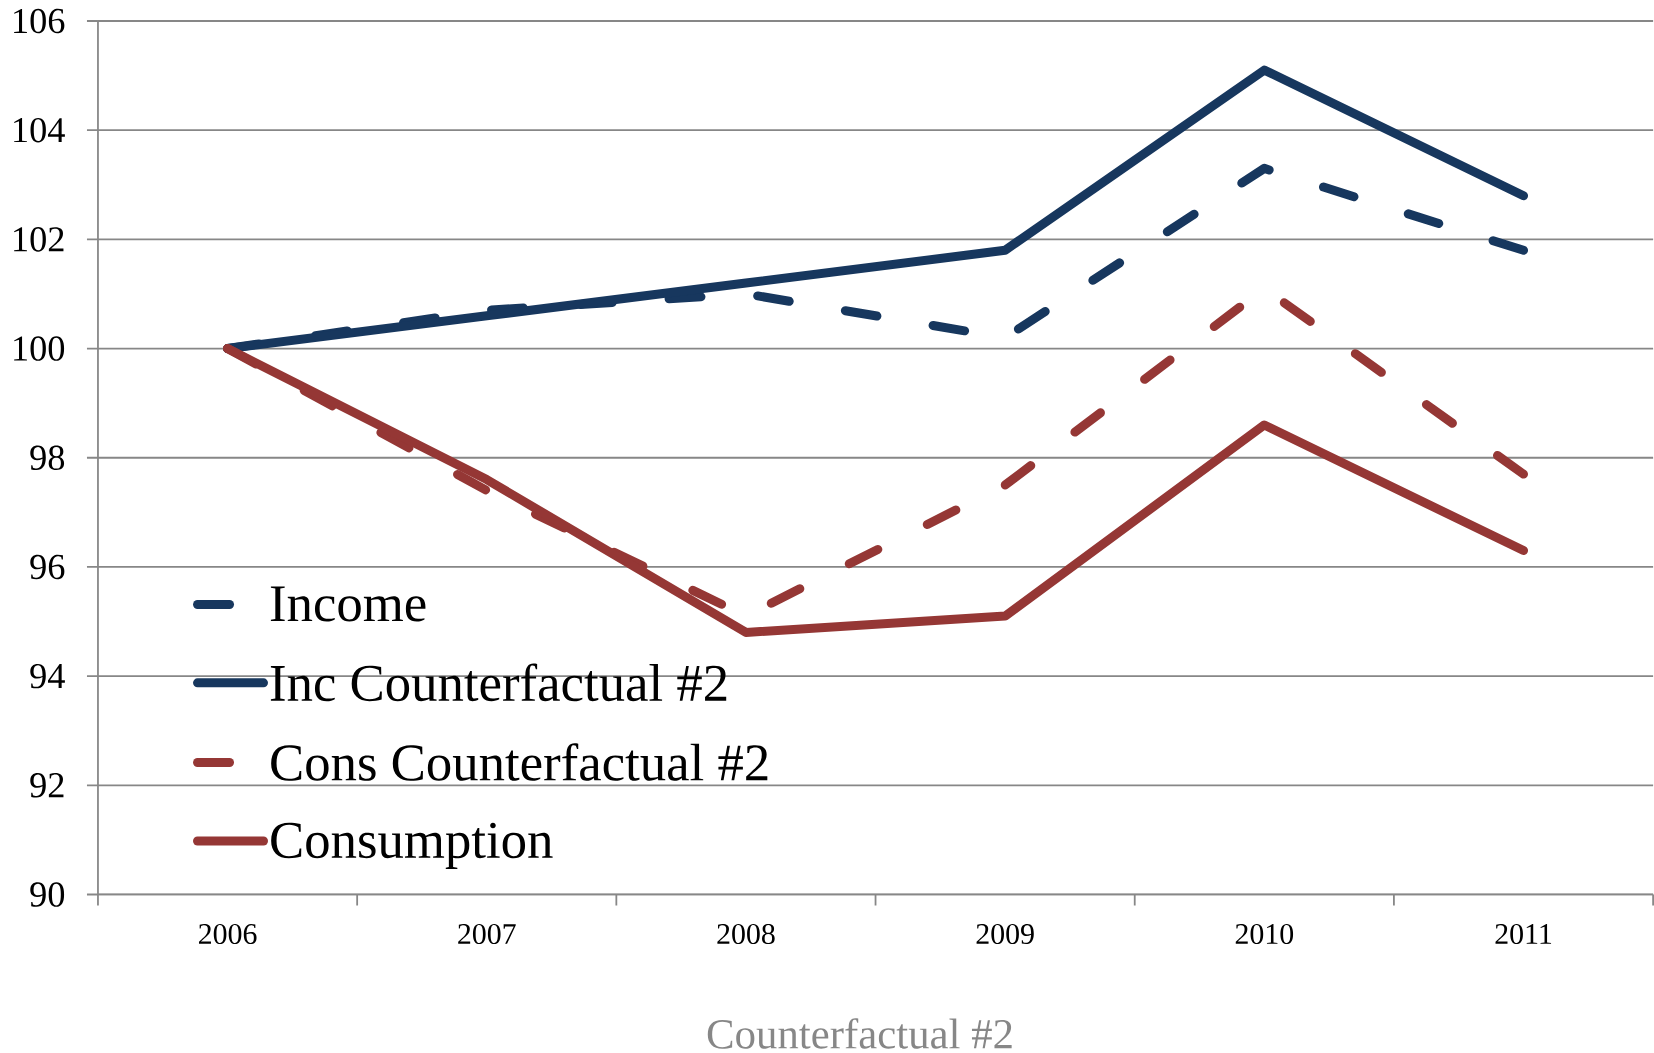 Image resolution: width=1654 pixels, height=1053 pixels. What do you see at coordinates (412, 845) in the screenshot?
I see `legend-label: Consumption` at bounding box center [412, 845].